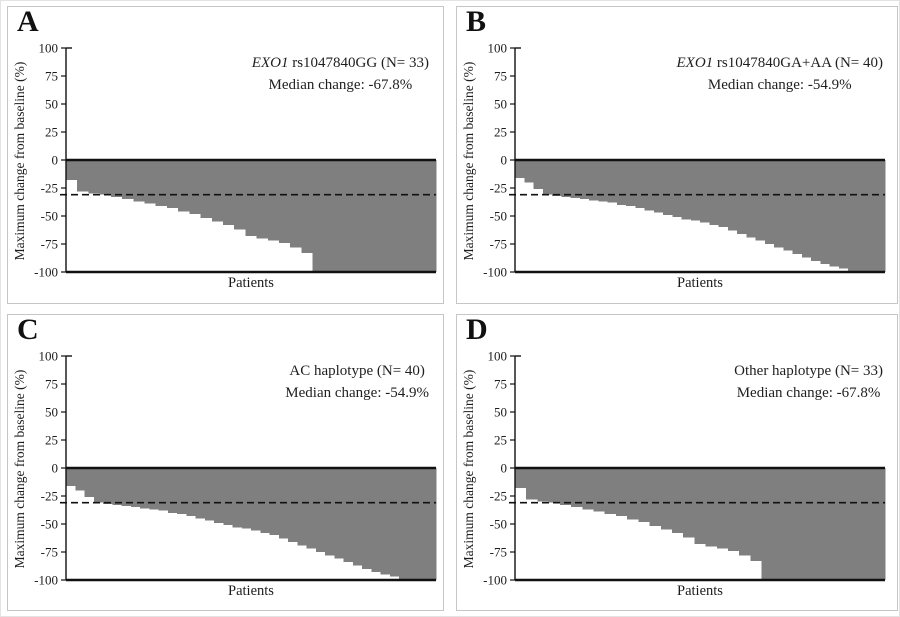 This screenshot has height=617, width=900. I want to click on x-axis-label: Patients, so click(700, 591).